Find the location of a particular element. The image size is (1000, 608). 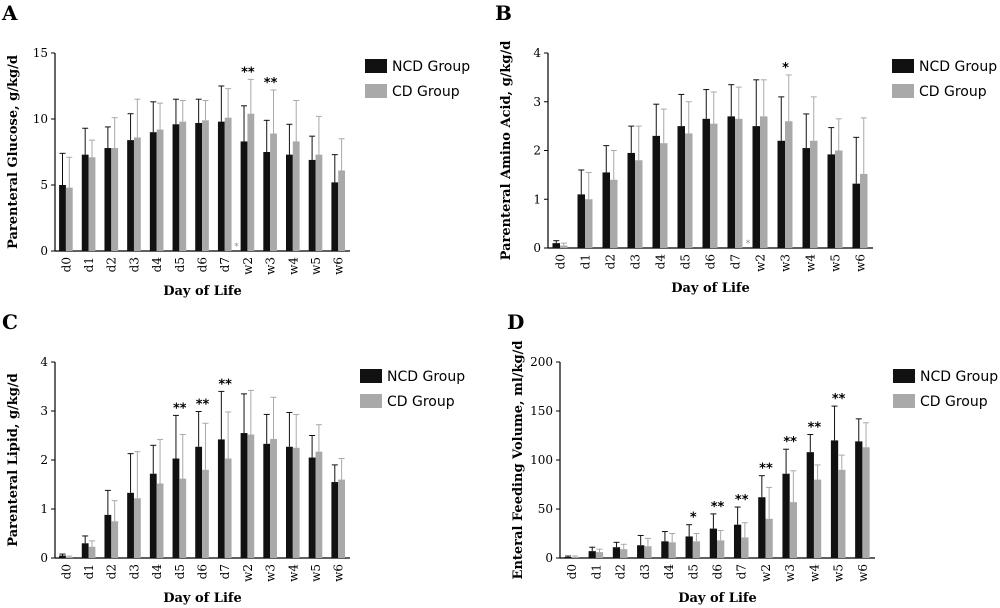

y-tick-label: 1 is located at coordinates (537, 199).